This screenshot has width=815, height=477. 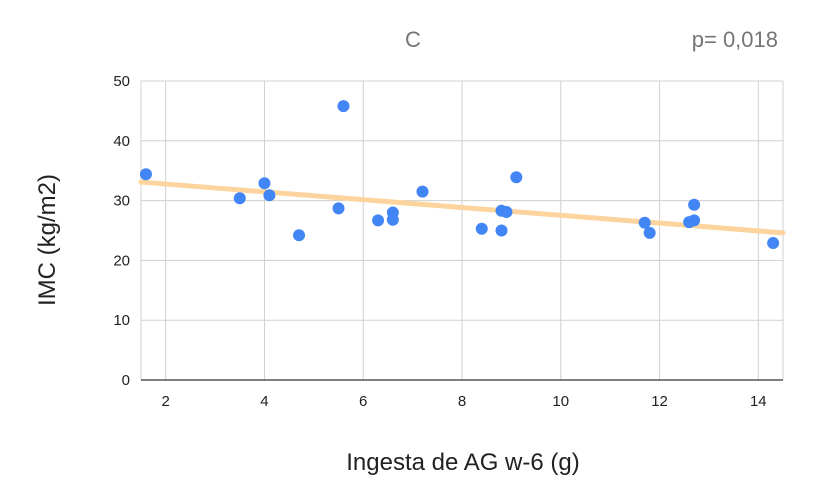 What do you see at coordinates (126, 380) in the screenshot?
I see `y-tick-label: 0` at bounding box center [126, 380].